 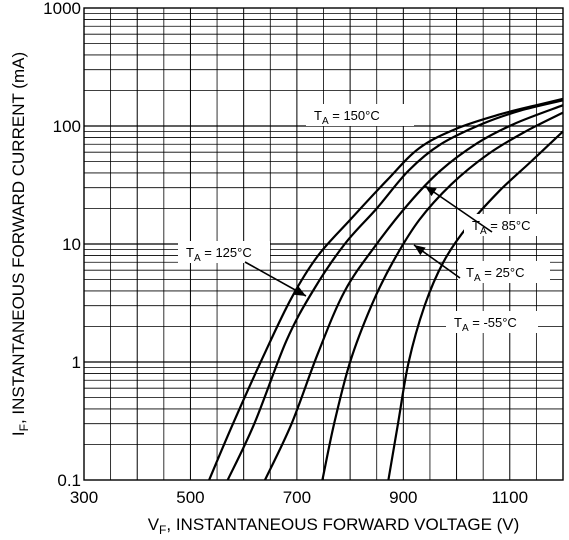 What do you see at coordinates (342, 524) in the screenshot?
I see `x-axis-label-rest: , INSTANTANEOUS FORWARD VOLTAGE (V)` at bounding box center [342, 524].